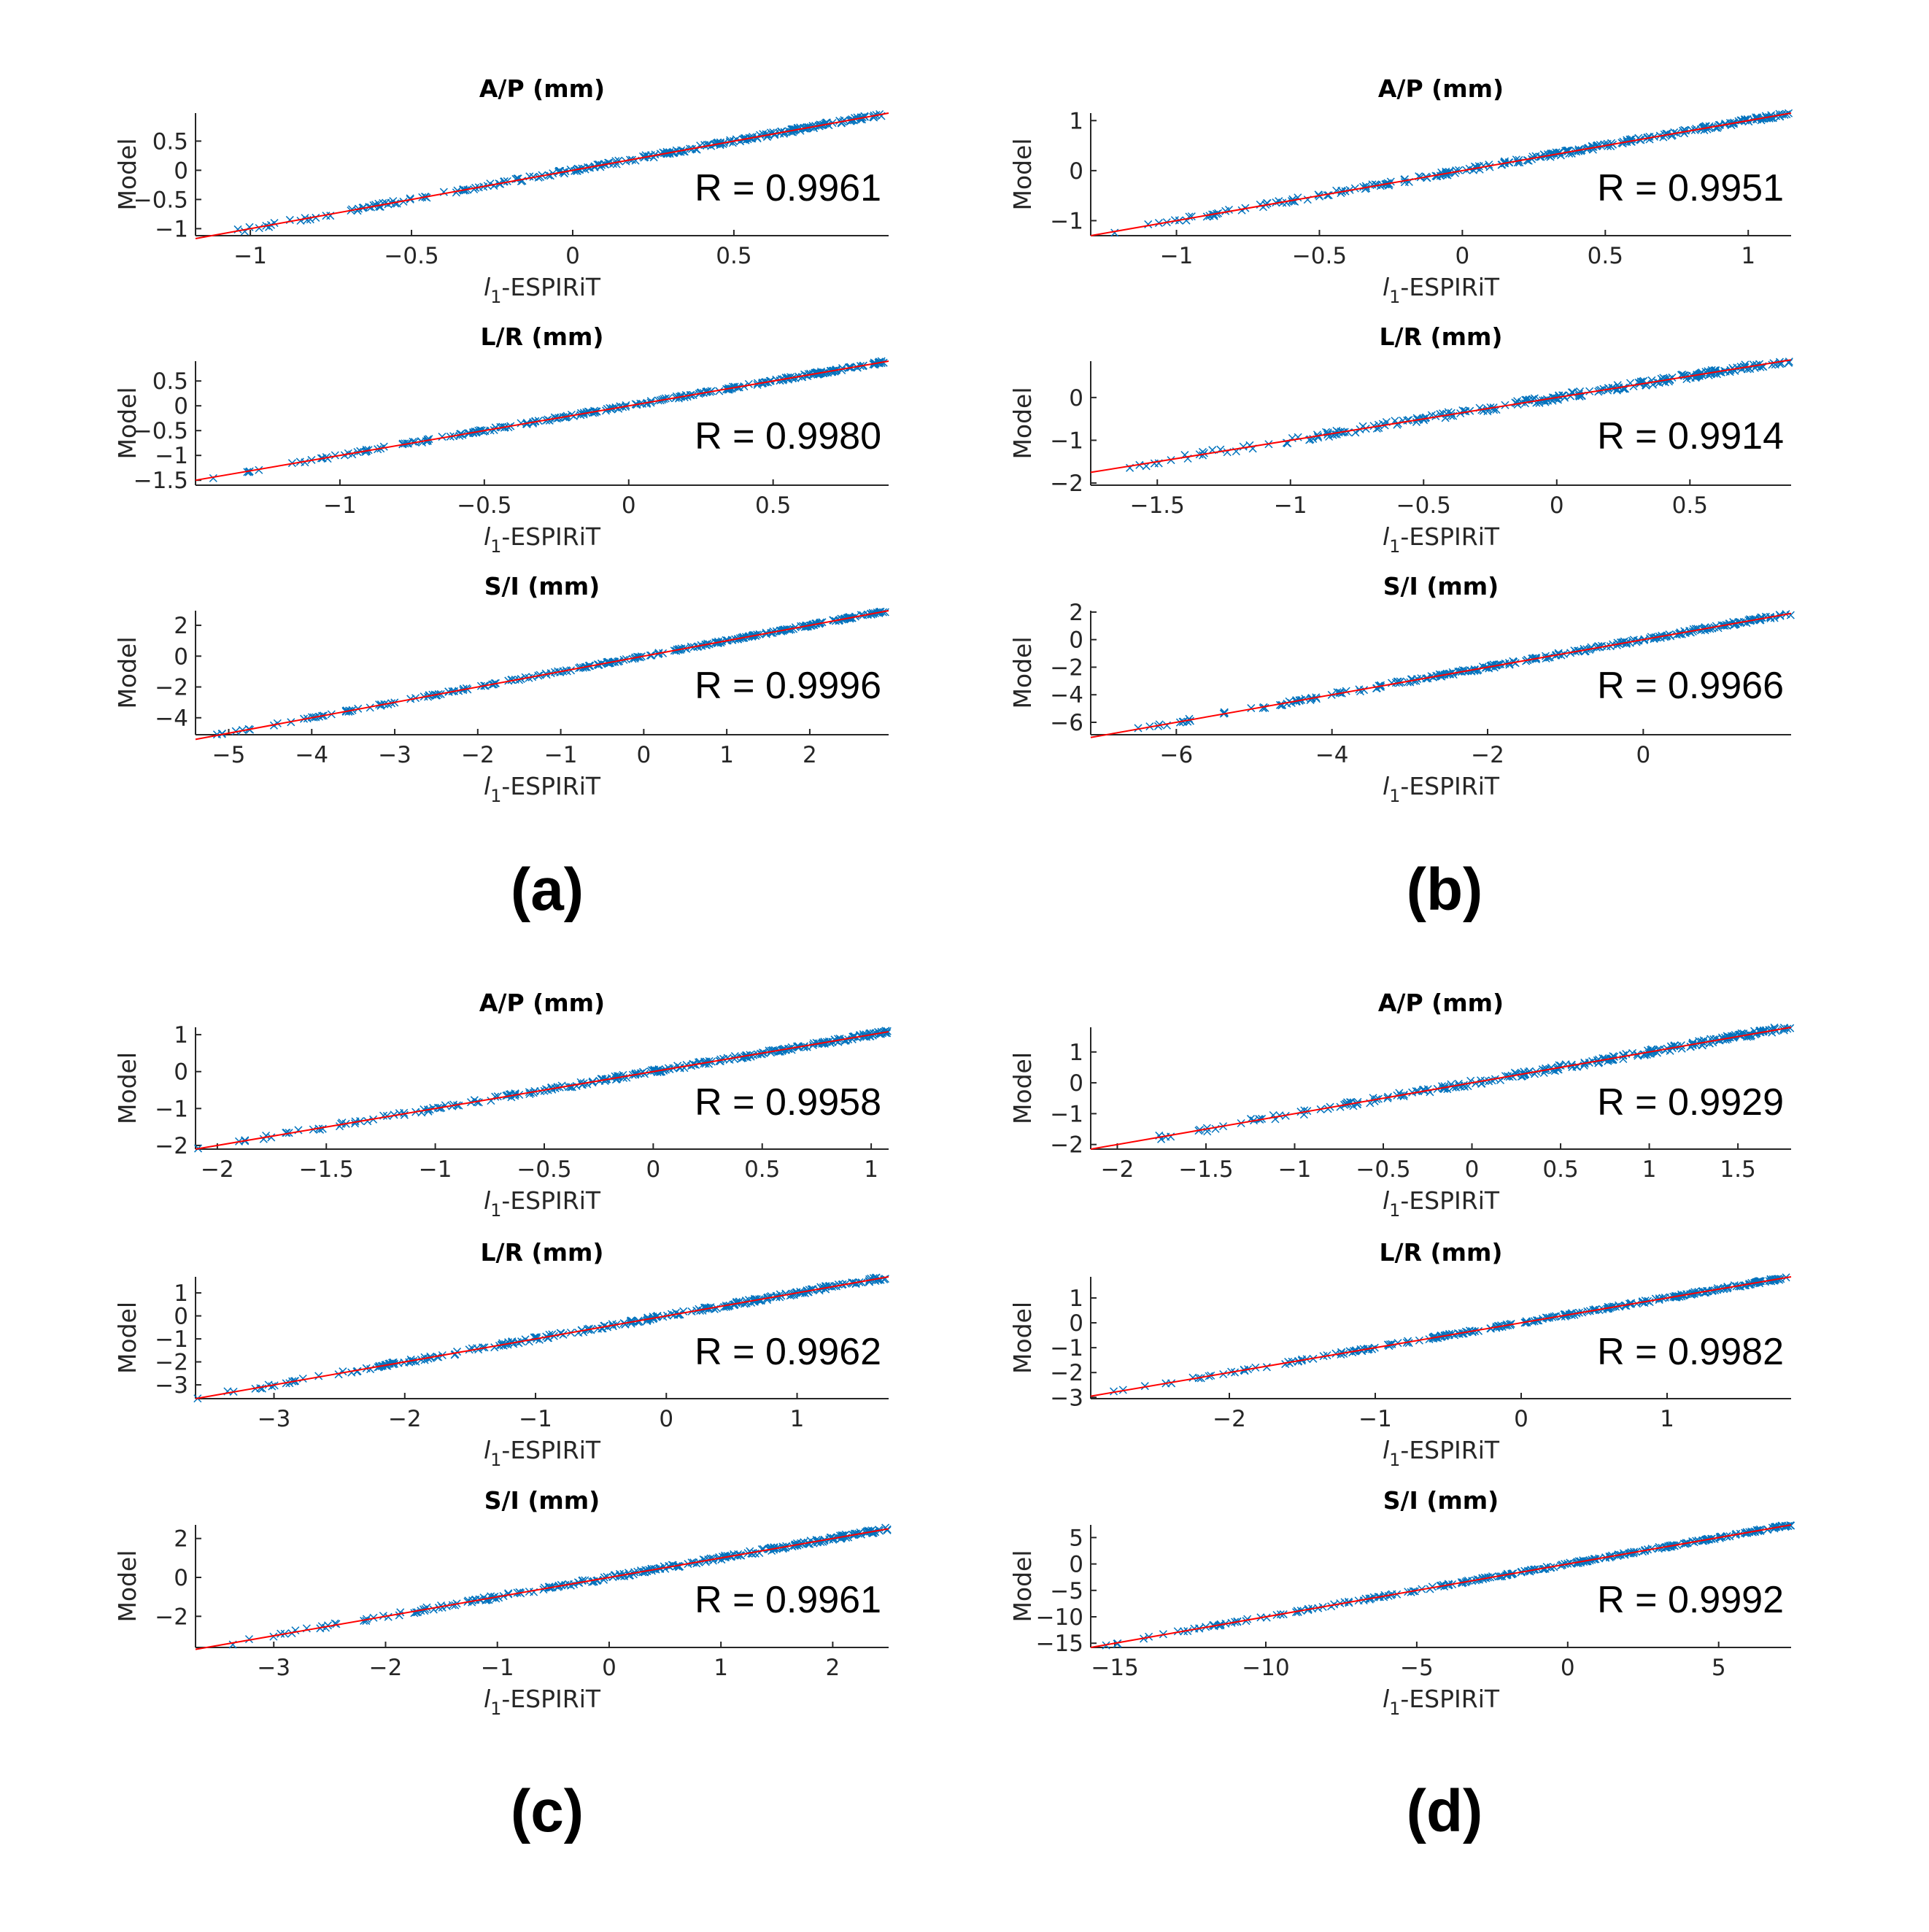 The width and height of the screenshot is (1929, 1932). I want to click on x-tick-label: −5, so click(229, 755).